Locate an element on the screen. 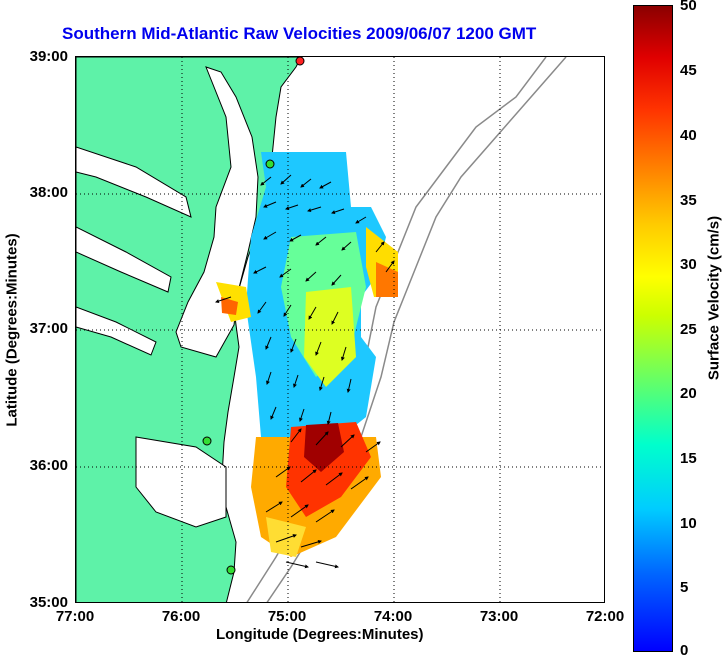 This screenshot has width=724, height=659. x-tick-label: 72:00 is located at coordinates (605, 616).